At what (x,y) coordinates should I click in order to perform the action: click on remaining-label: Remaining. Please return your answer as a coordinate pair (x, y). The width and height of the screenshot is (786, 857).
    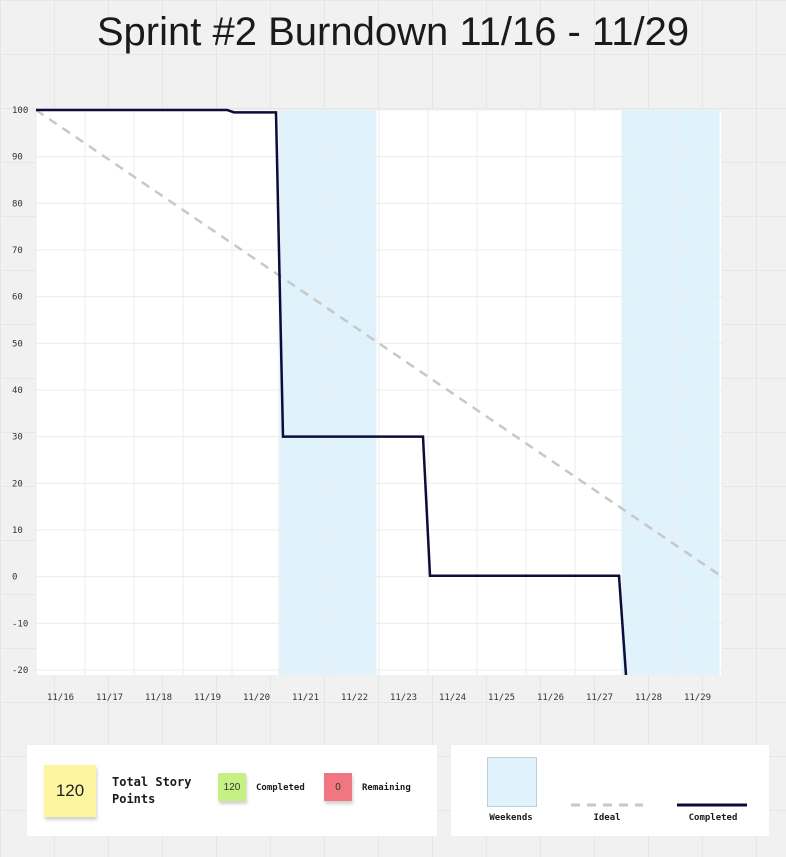
    Looking at the image, I should click on (386, 788).